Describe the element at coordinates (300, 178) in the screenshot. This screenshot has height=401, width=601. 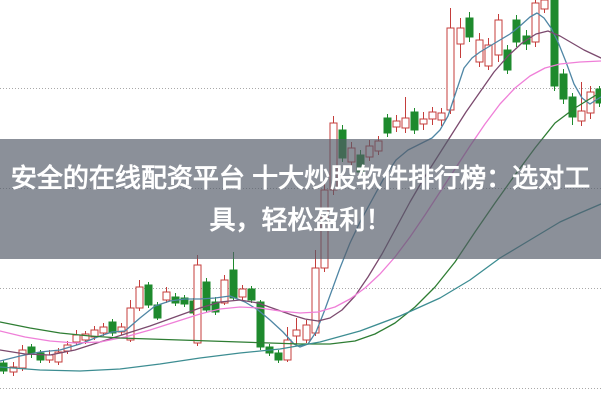
I see `headline-line-1: 安全的在线配资平台 十大炒股软件排行榜：选对工` at that location.